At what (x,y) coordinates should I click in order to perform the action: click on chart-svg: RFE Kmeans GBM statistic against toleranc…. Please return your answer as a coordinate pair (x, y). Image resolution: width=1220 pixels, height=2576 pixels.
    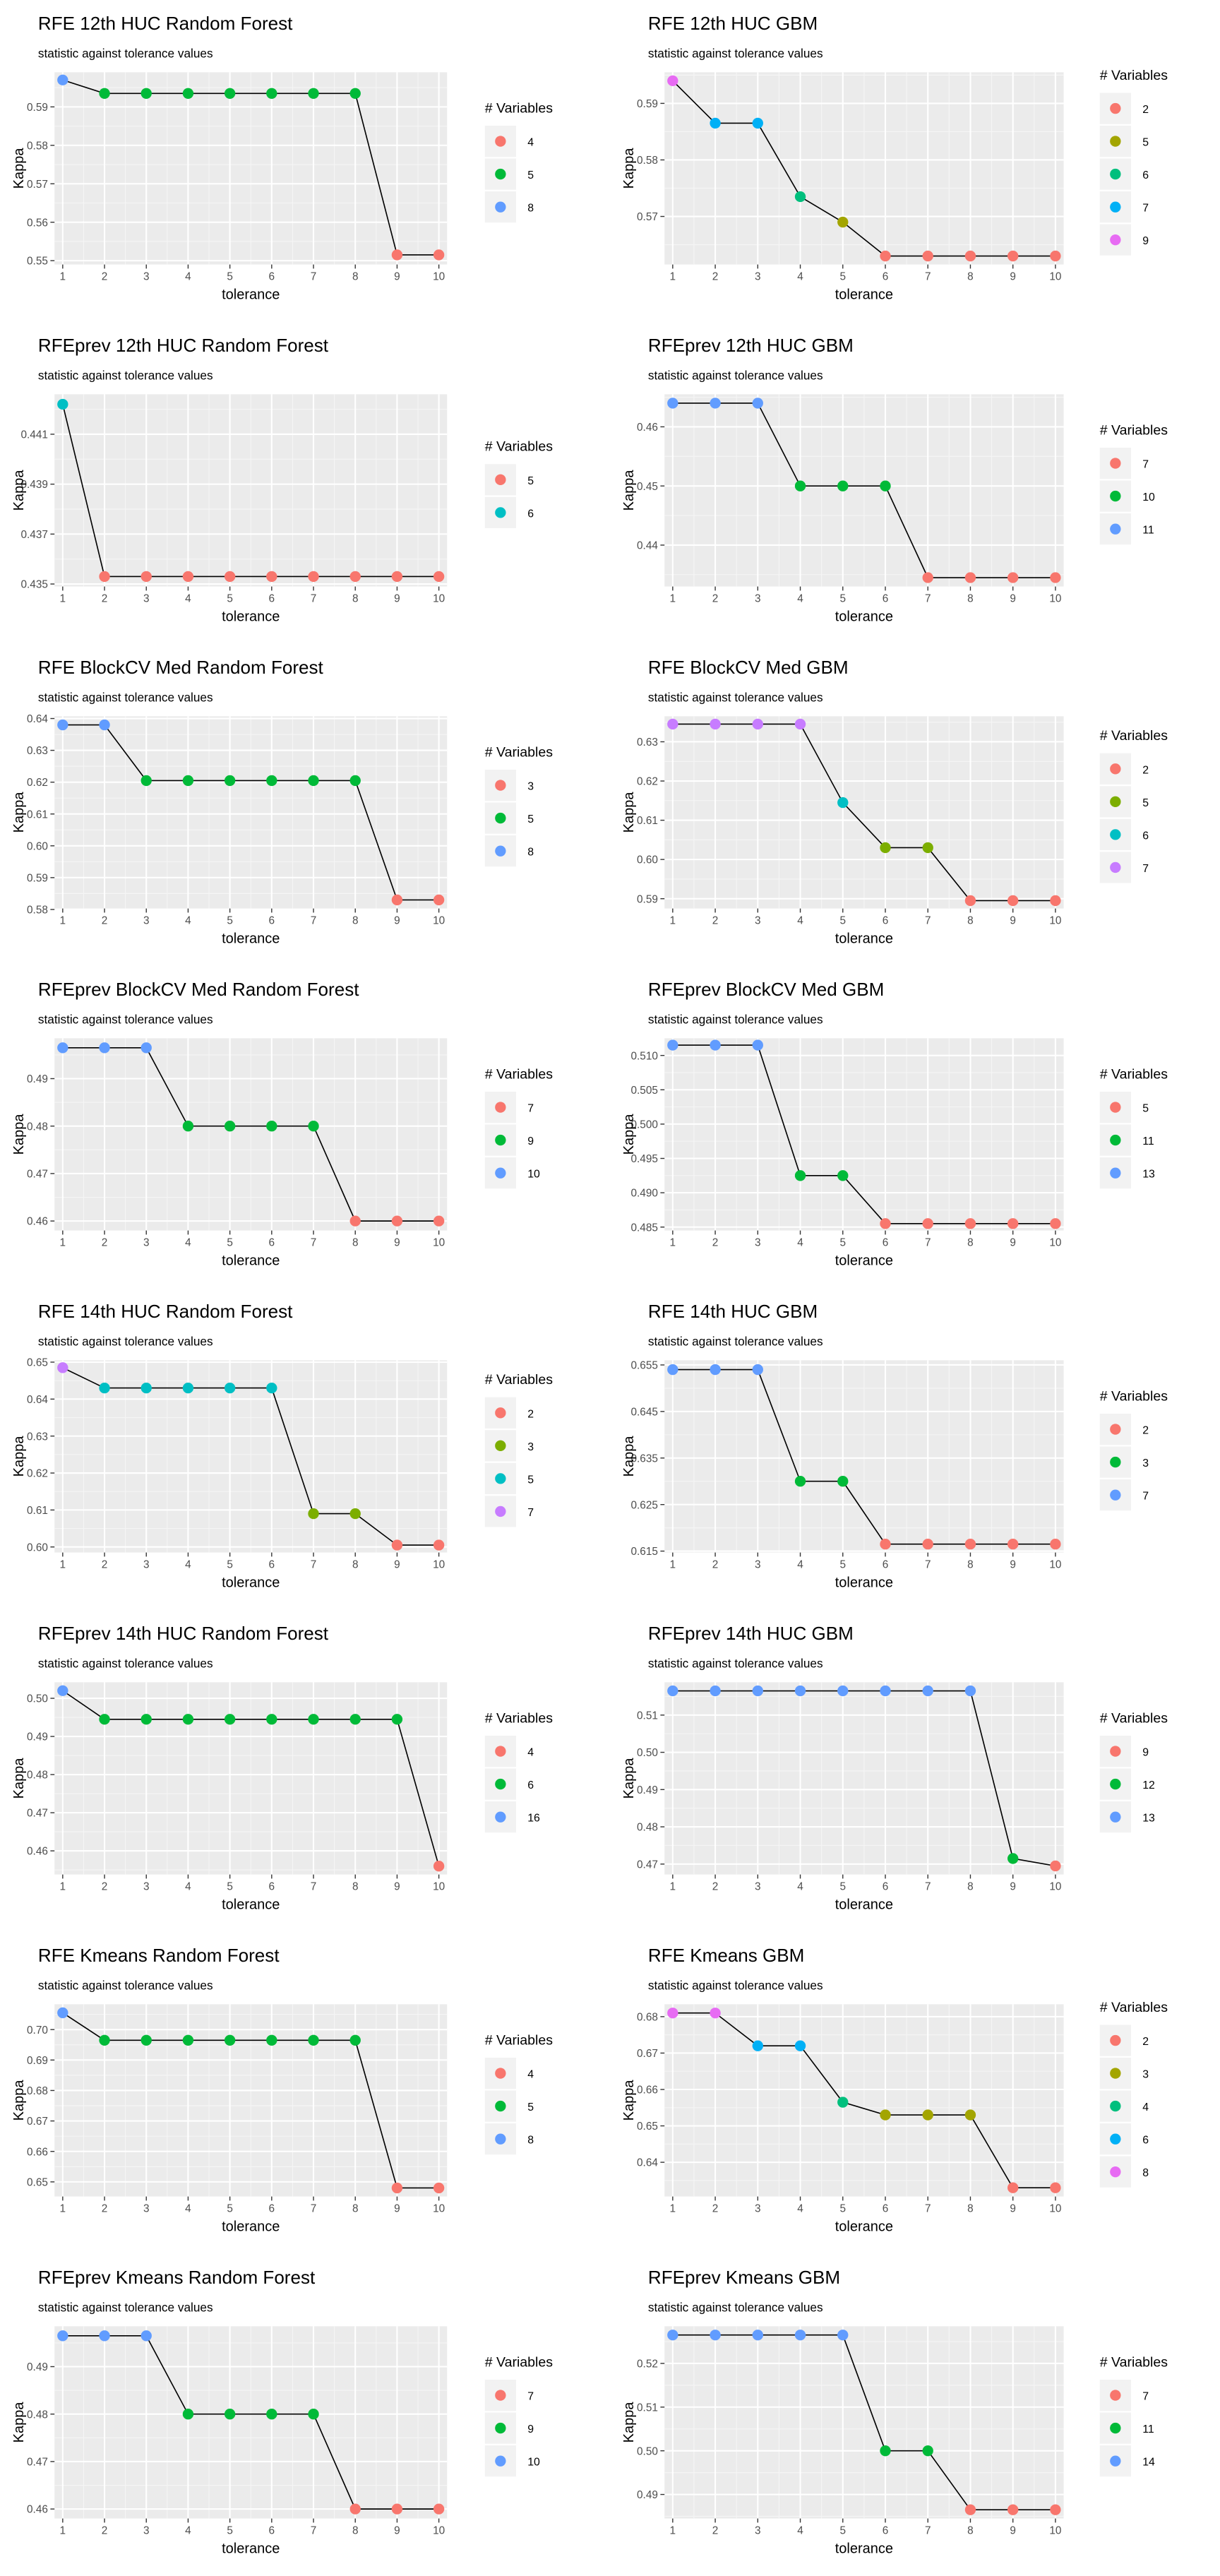
    Looking at the image, I should click on (894, 2090).